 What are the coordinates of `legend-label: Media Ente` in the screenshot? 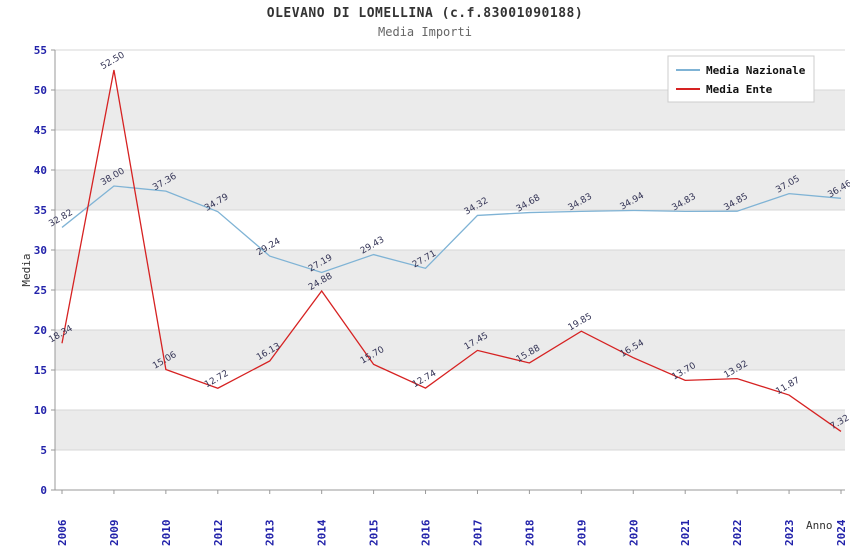 It's located at (739, 89).